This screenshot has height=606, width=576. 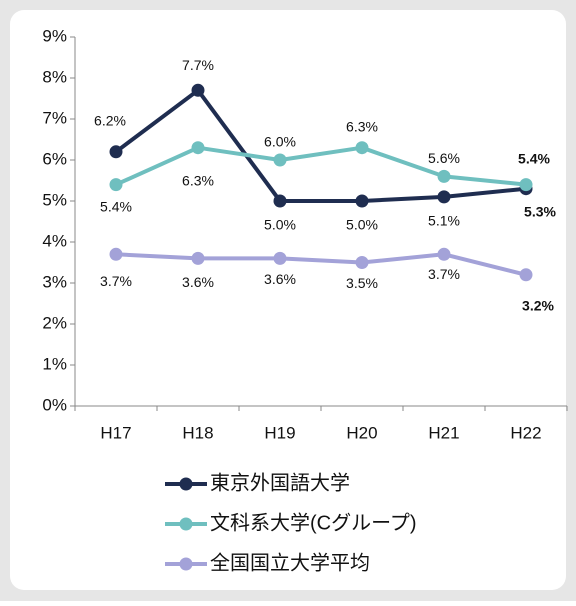 What do you see at coordinates (362, 283) in the screenshot?
I see `data-label: 3.5%` at bounding box center [362, 283].